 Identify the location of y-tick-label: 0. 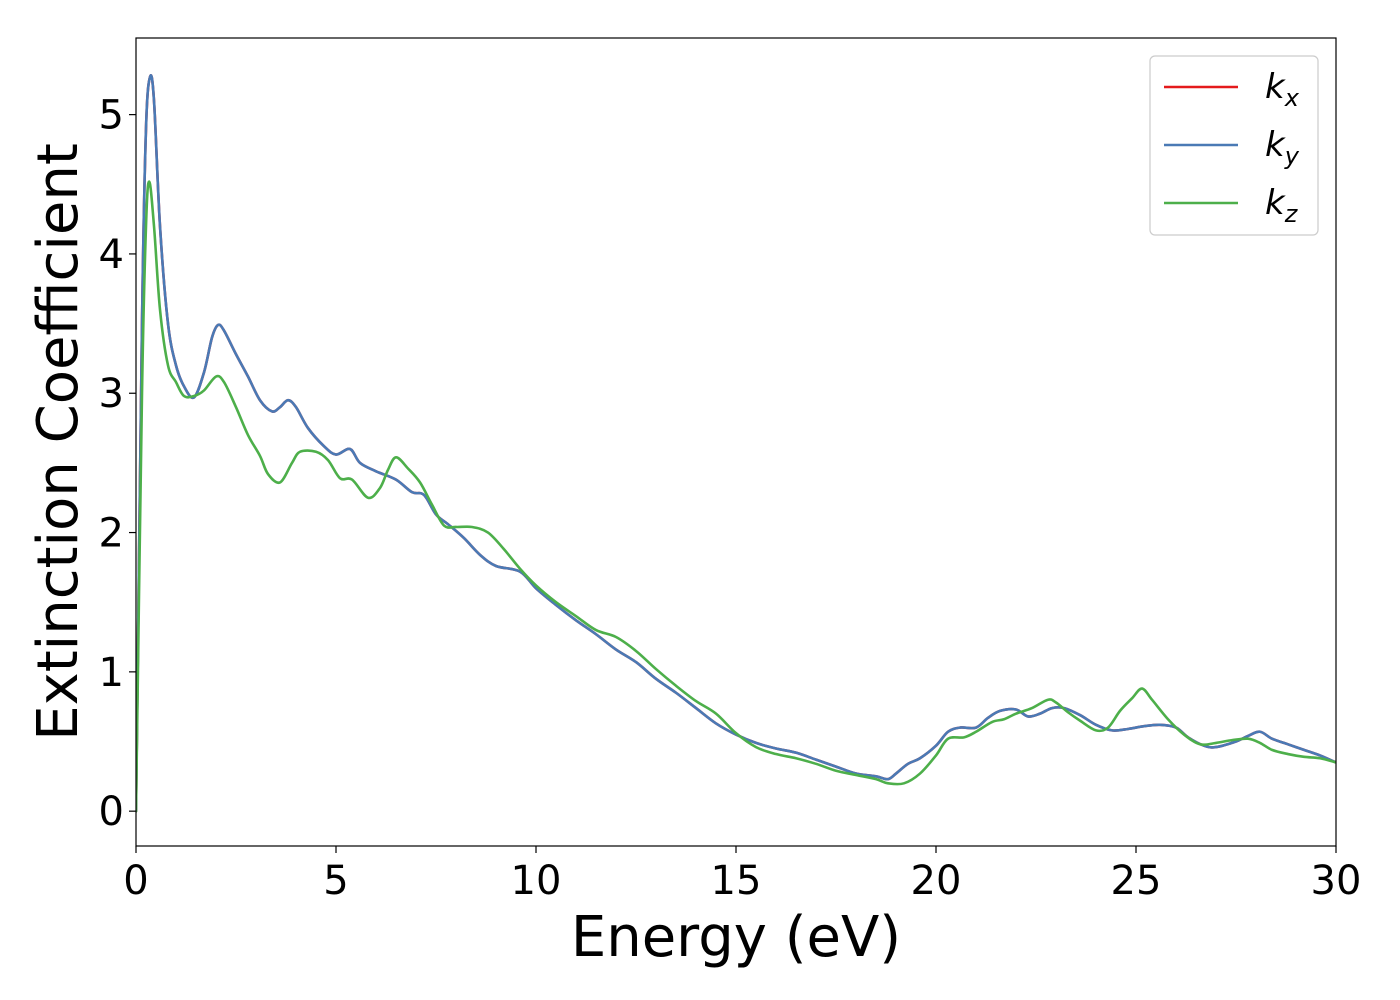
(111, 812).